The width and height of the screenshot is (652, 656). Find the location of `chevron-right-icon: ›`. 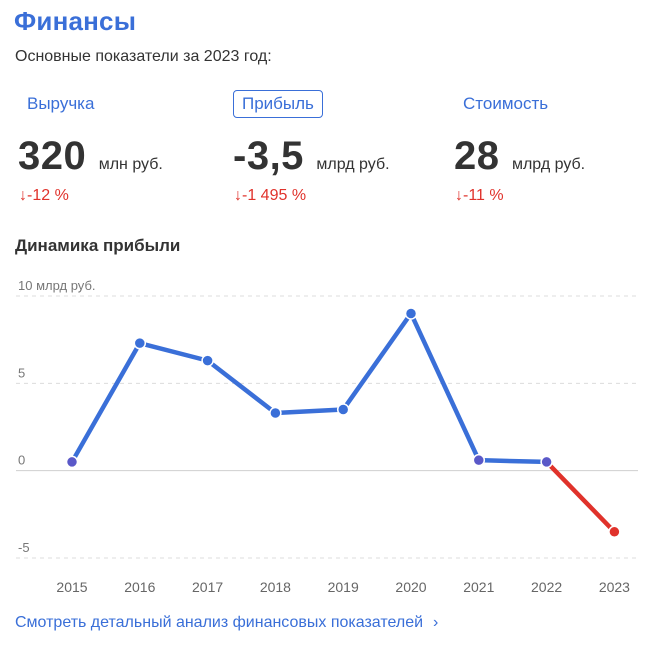

chevron-right-icon: › is located at coordinates (436, 622).